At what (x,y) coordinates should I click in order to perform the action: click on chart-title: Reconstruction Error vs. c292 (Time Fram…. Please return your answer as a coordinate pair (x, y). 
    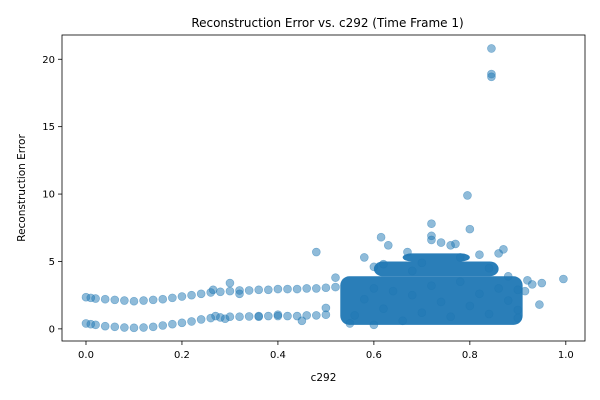
    Looking at the image, I should click on (327, 23).